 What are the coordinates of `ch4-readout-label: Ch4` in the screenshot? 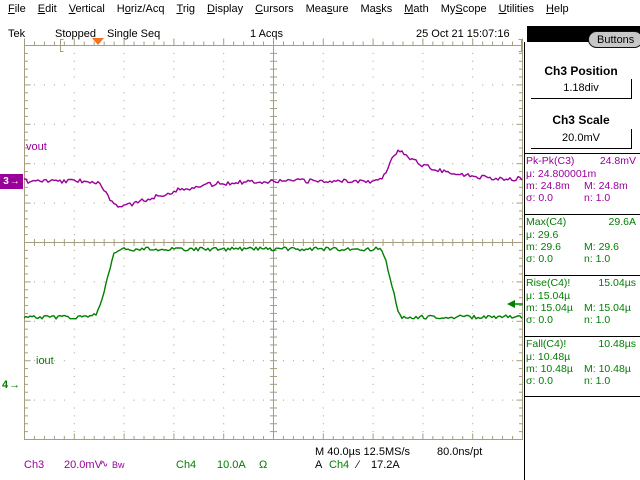 It's located at (186, 465).